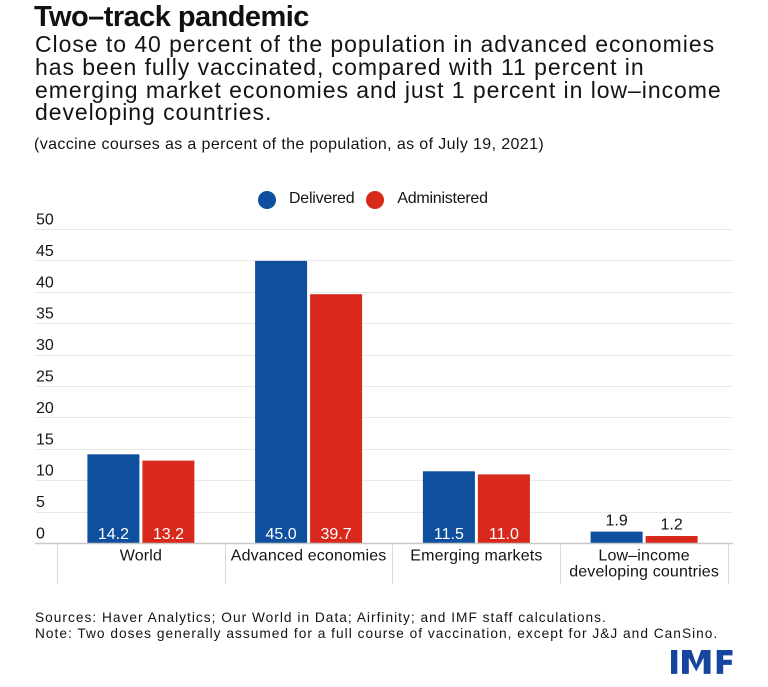 The height and width of the screenshot is (687, 768). Describe the element at coordinates (45, 439) in the screenshot. I see `svg-text: 15` at that location.